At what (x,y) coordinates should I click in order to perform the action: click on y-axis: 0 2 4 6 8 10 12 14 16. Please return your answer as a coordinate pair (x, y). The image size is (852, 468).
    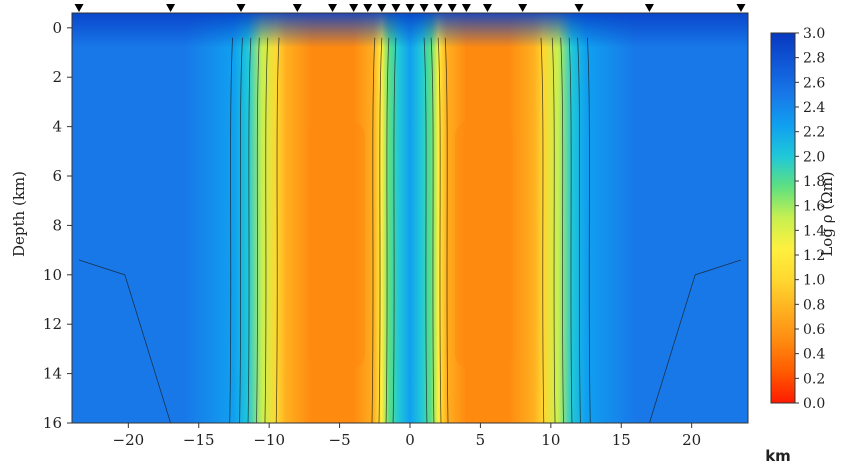
    Looking at the image, I should click on (57, 225).